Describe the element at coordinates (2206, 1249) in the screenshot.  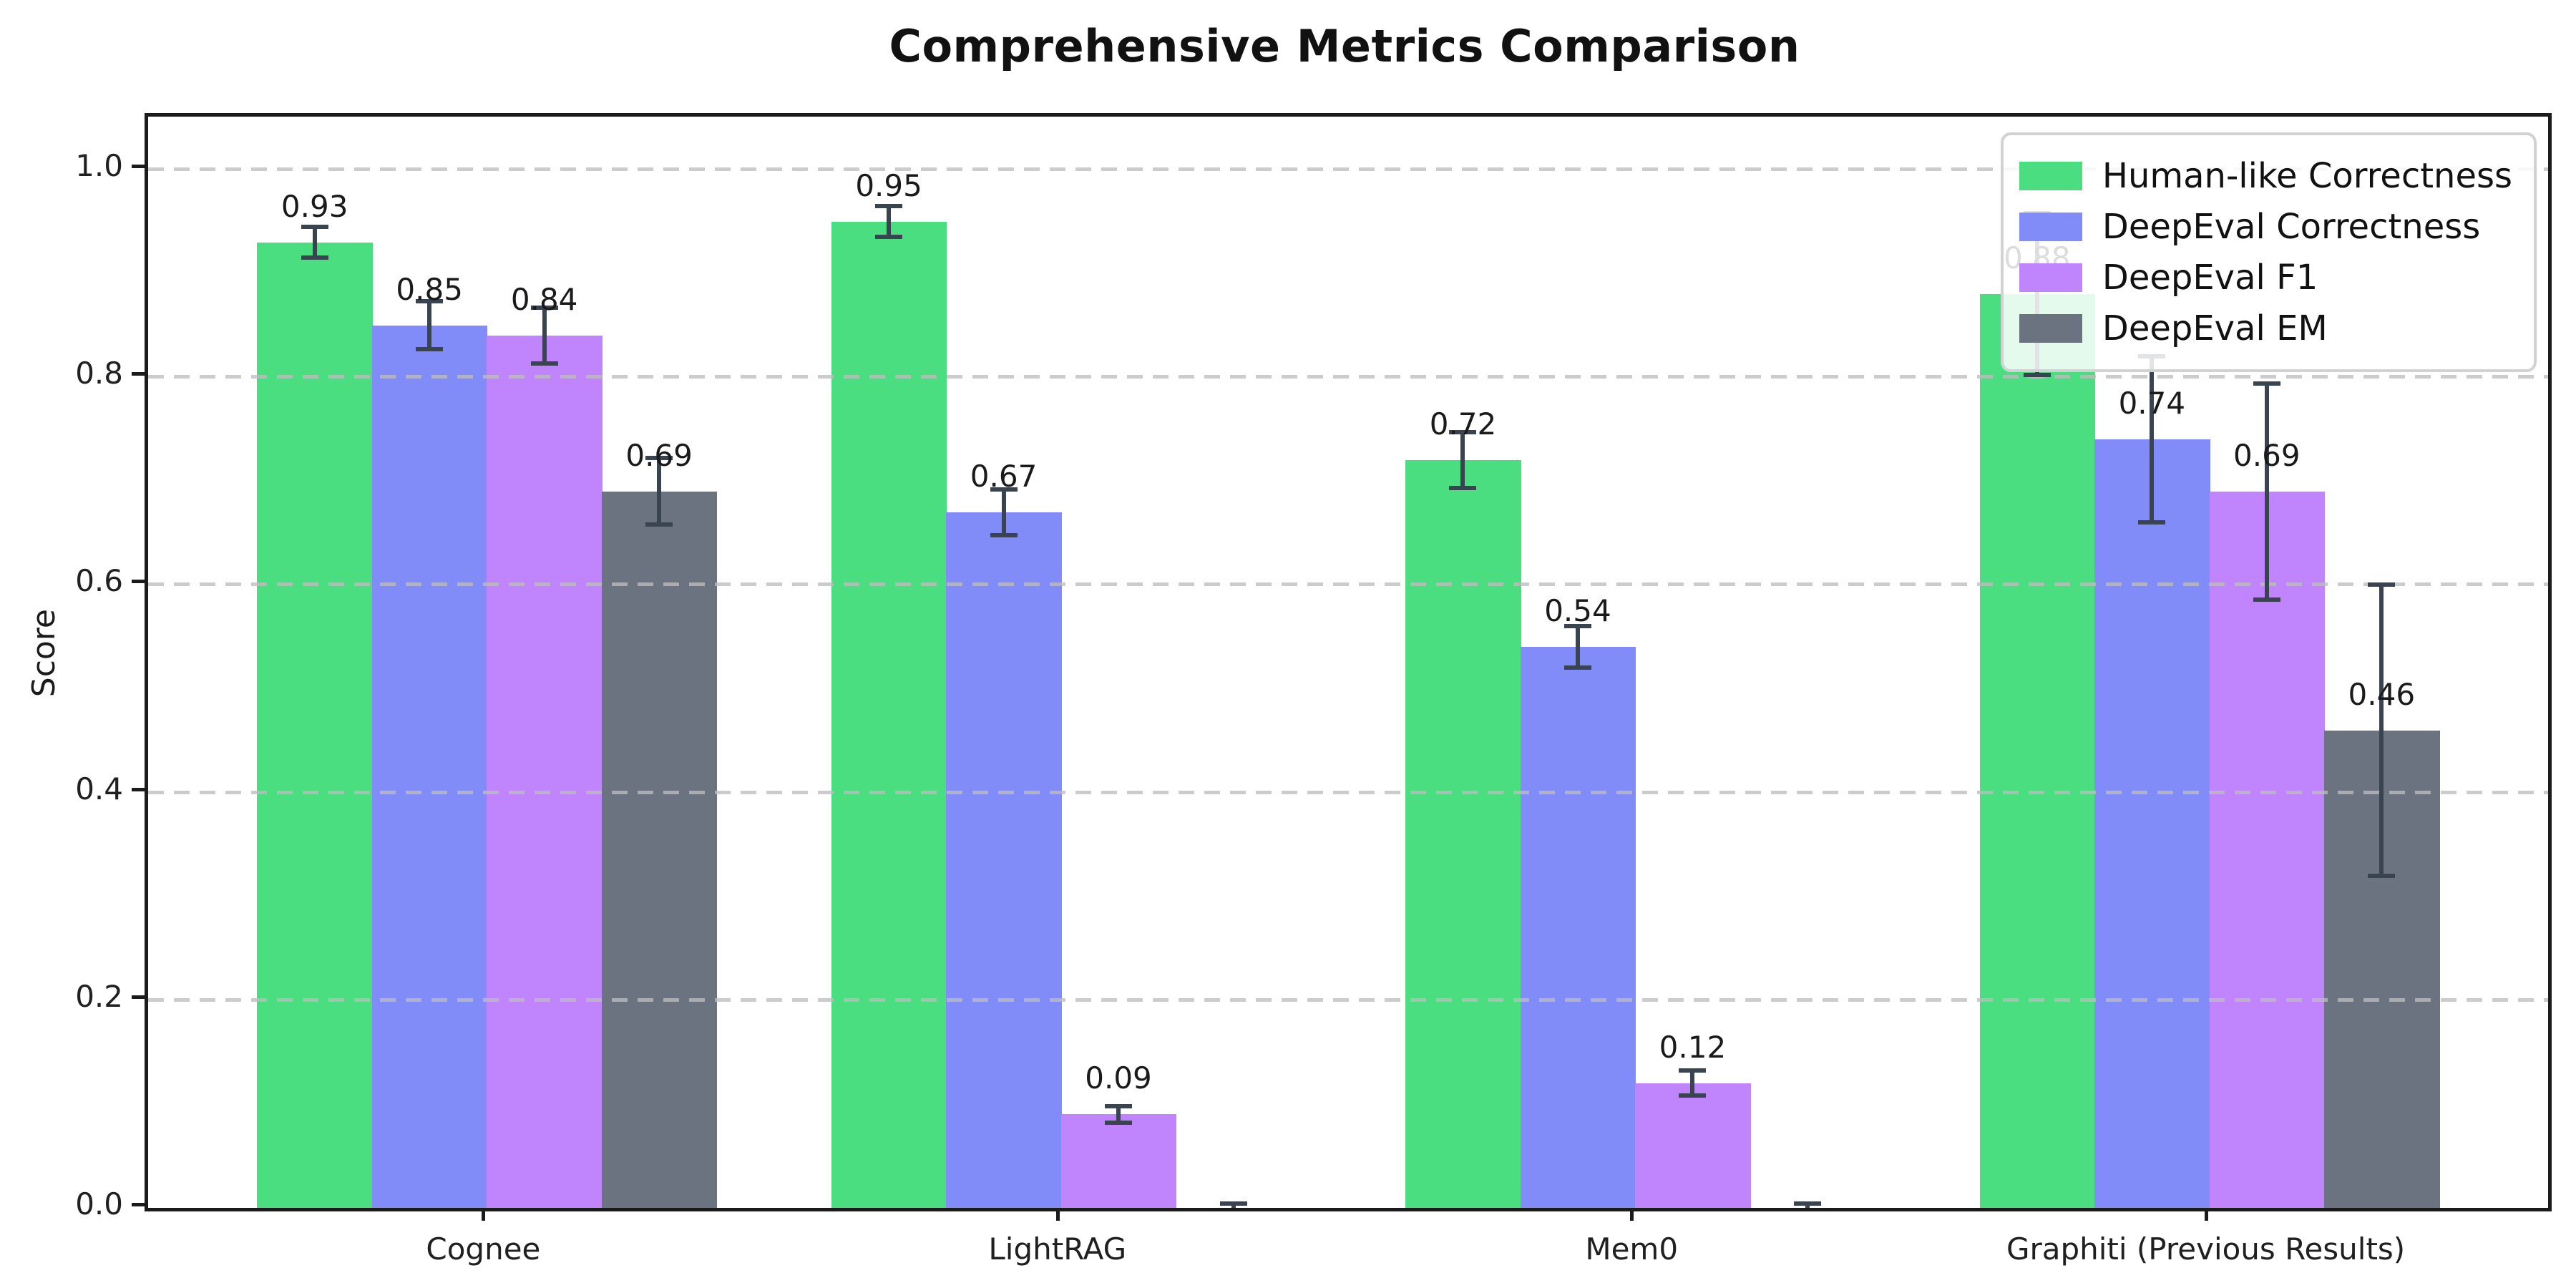
I see `x-tick-label: Graphiti (Previous Results)` at that location.